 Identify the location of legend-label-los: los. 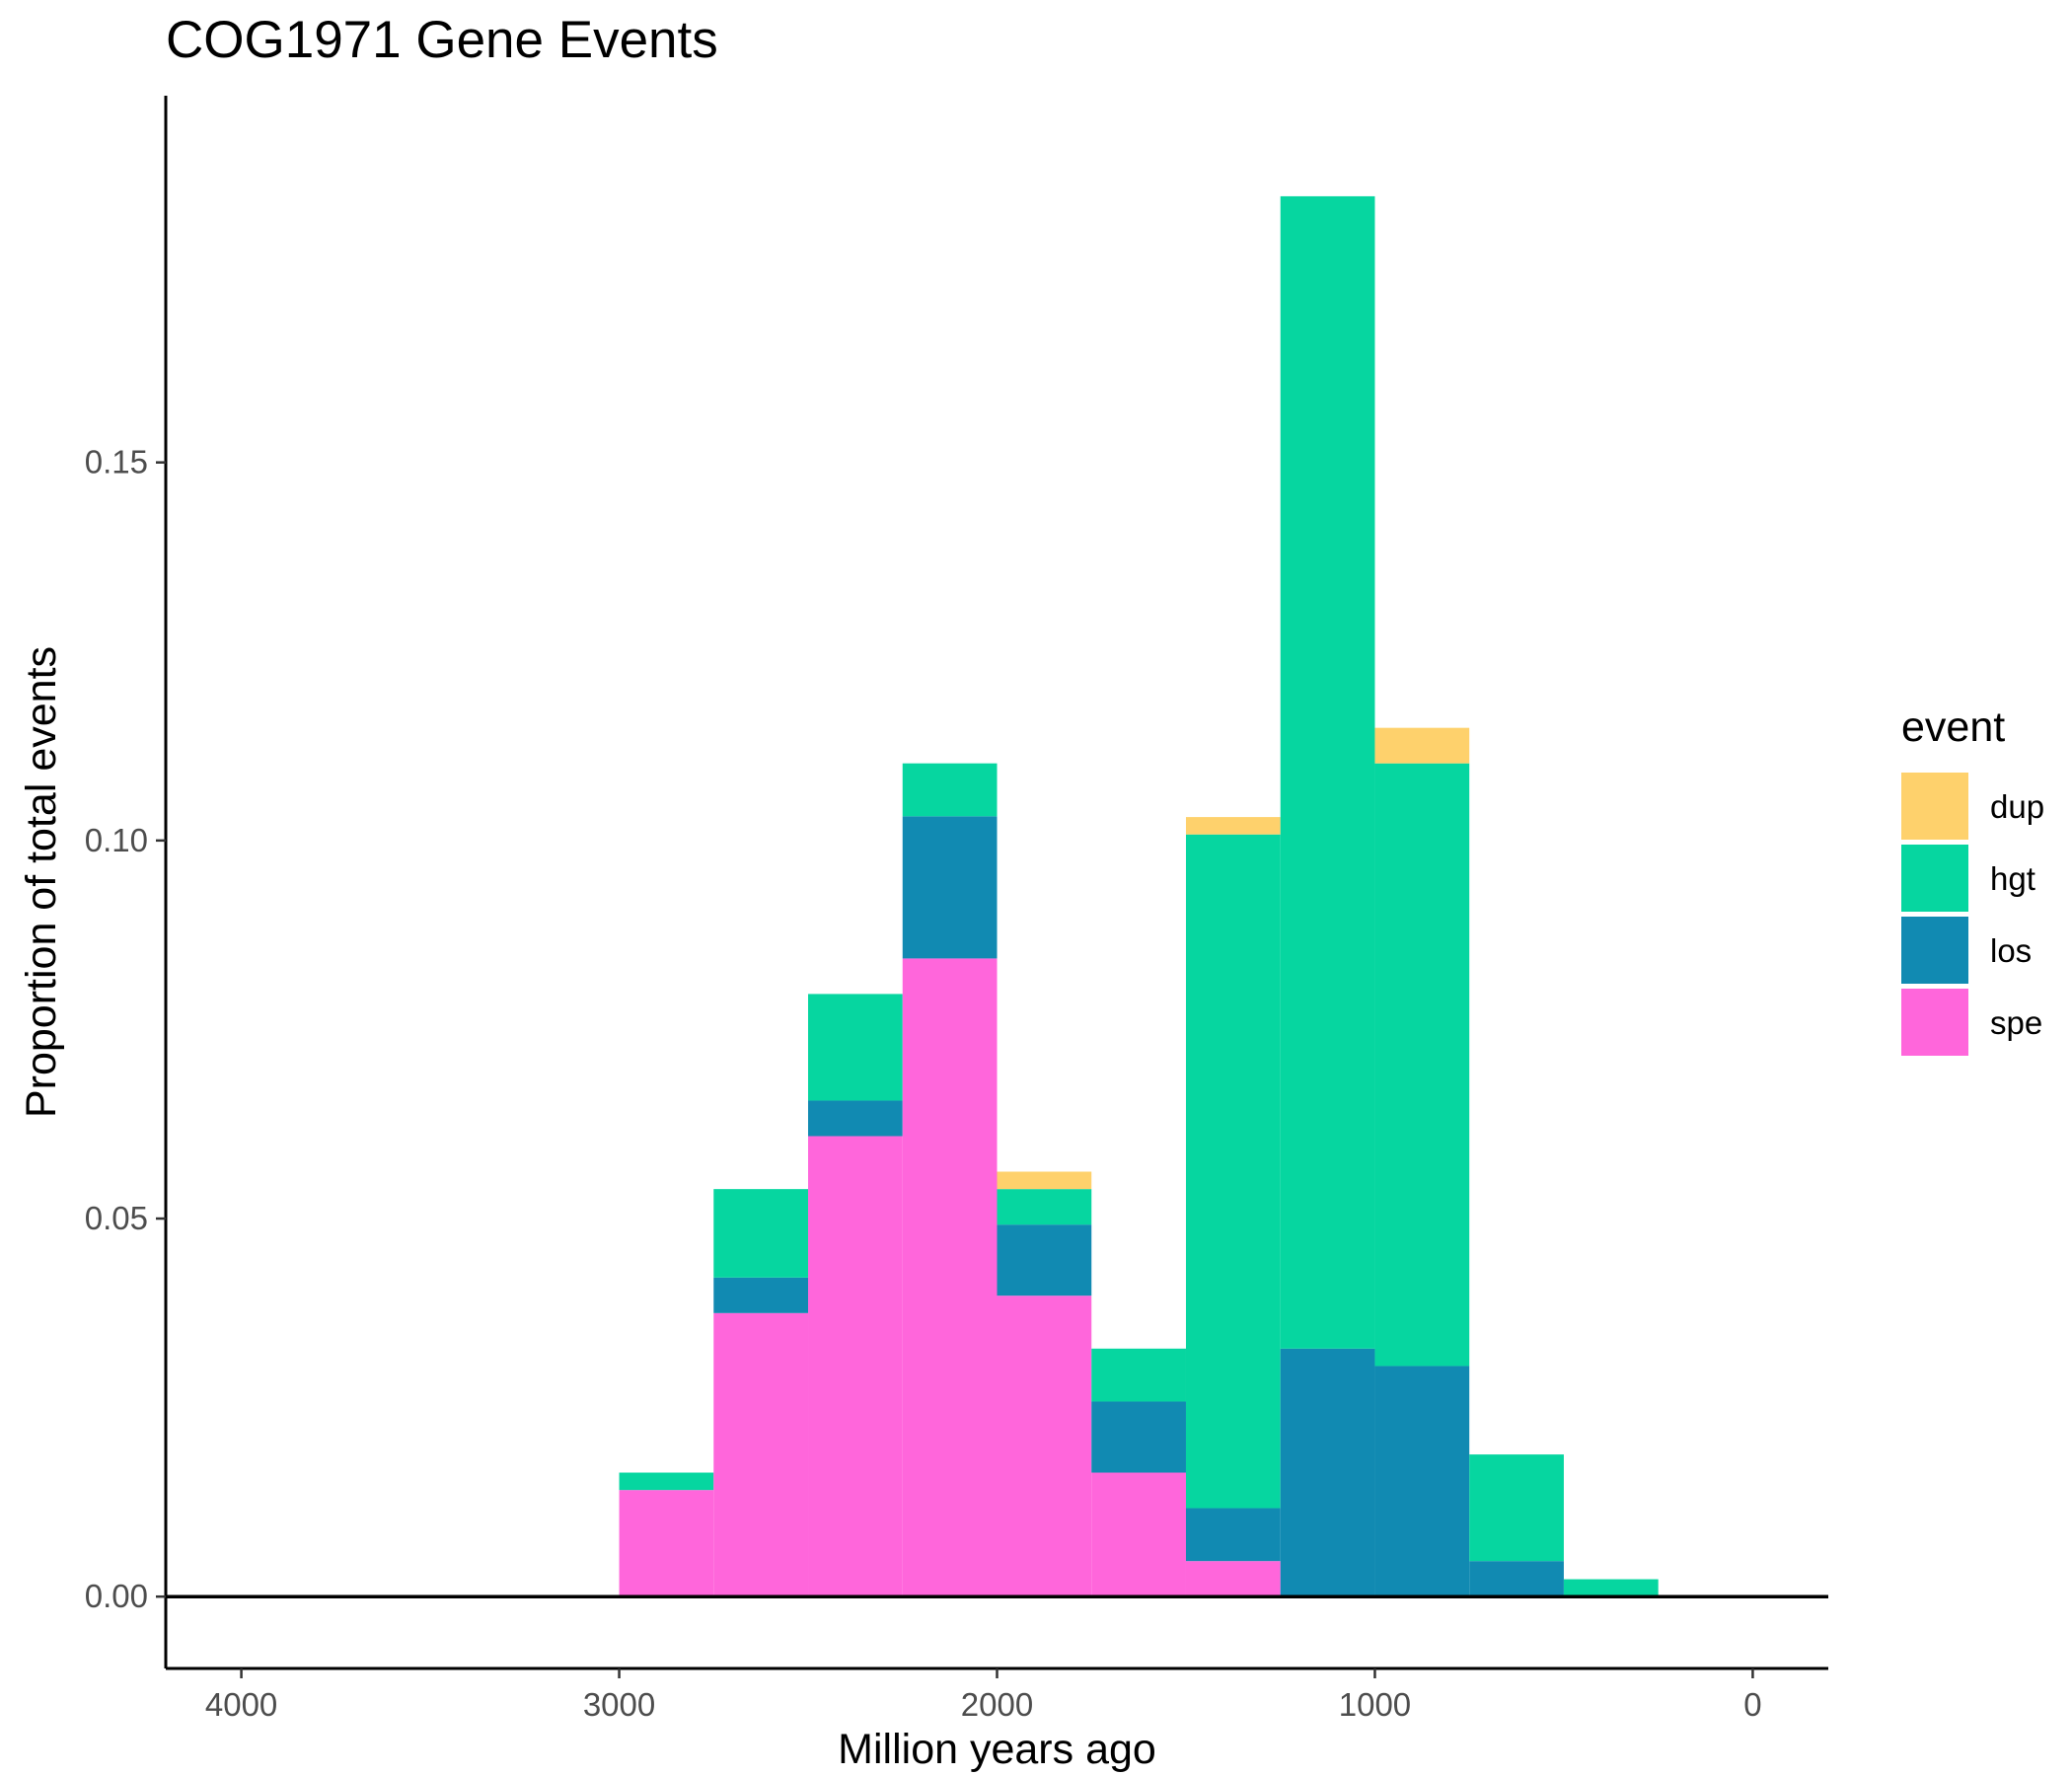
(2011, 951).